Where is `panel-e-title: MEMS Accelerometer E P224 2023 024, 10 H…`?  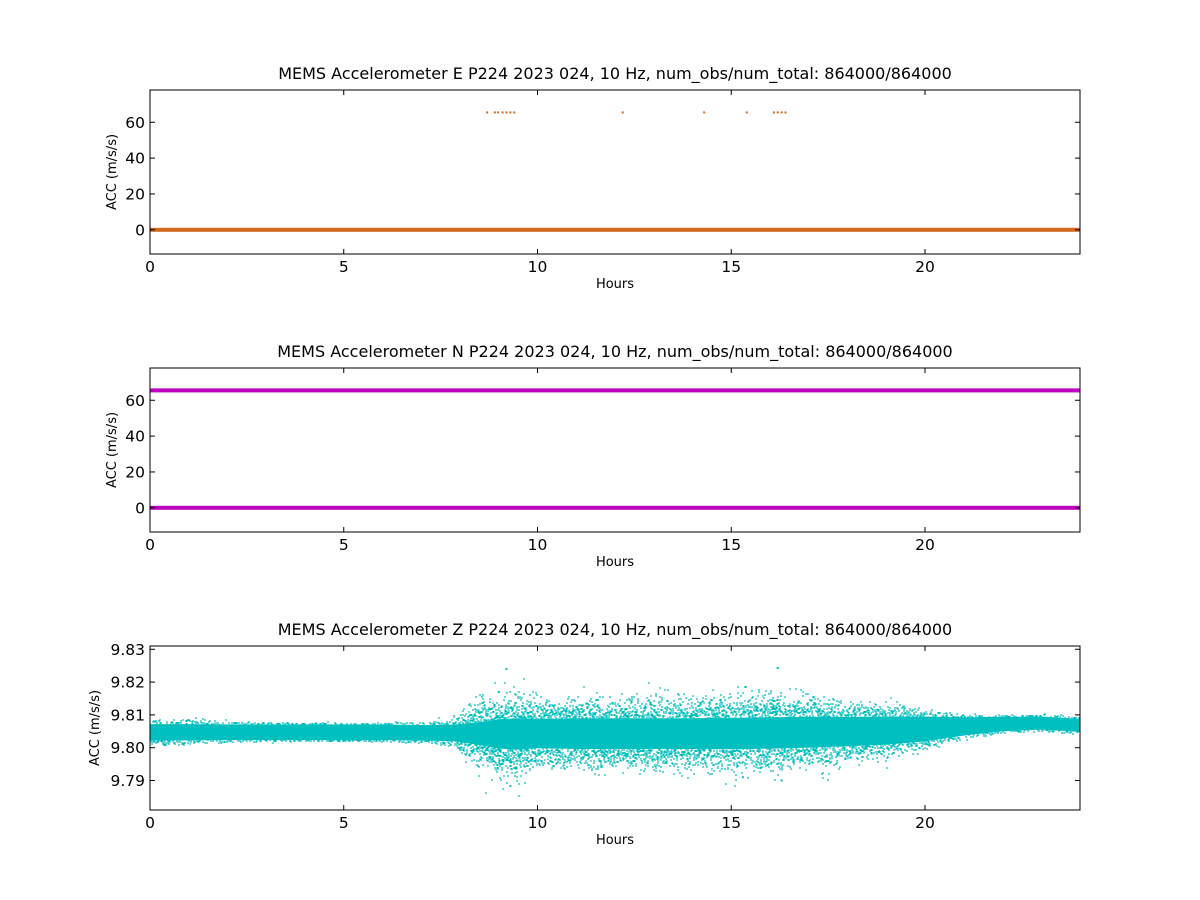 panel-e-title: MEMS Accelerometer E P224 2023 024, 10 H… is located at coordinates (615, 74).